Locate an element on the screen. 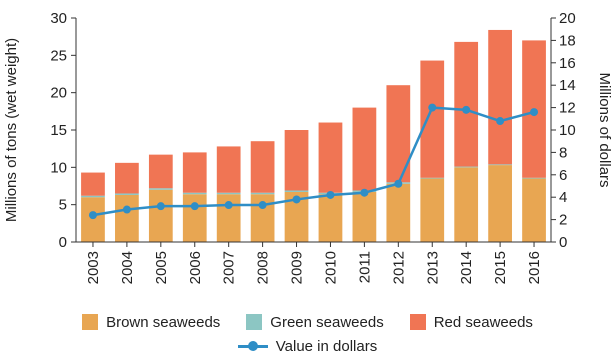 The image size is (615, 360). left-tick-label-20: 20 is located at coordinates (58, 93).